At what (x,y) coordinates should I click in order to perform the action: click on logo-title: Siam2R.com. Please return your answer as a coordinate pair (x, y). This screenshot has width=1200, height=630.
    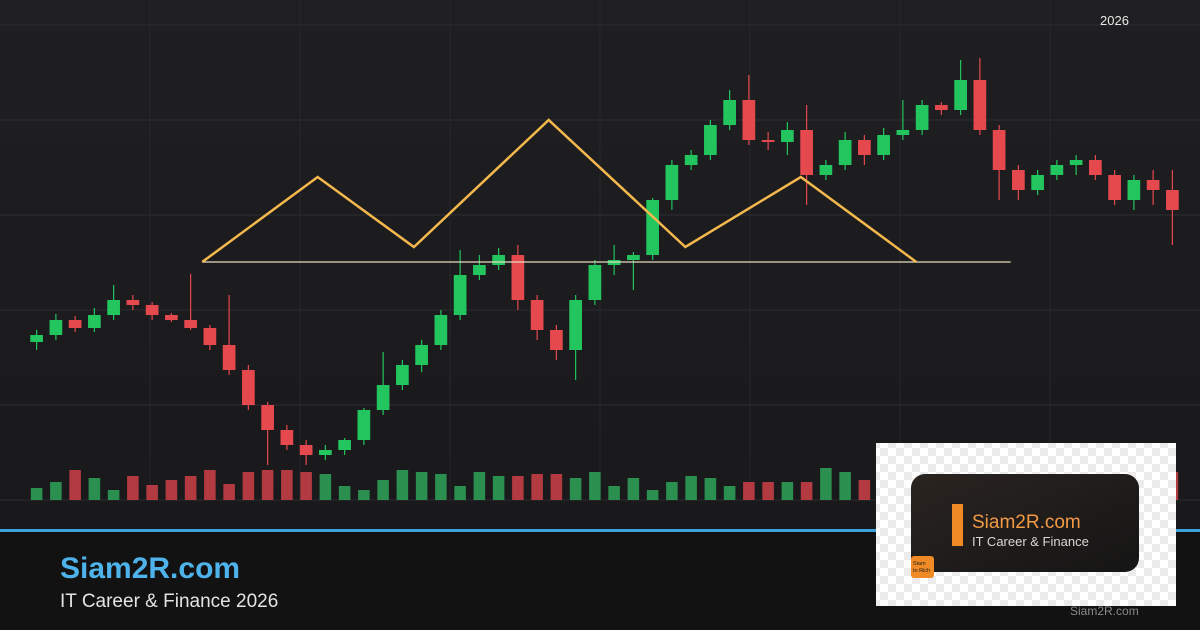
    Looking at the image, I should click on (1026, 522).